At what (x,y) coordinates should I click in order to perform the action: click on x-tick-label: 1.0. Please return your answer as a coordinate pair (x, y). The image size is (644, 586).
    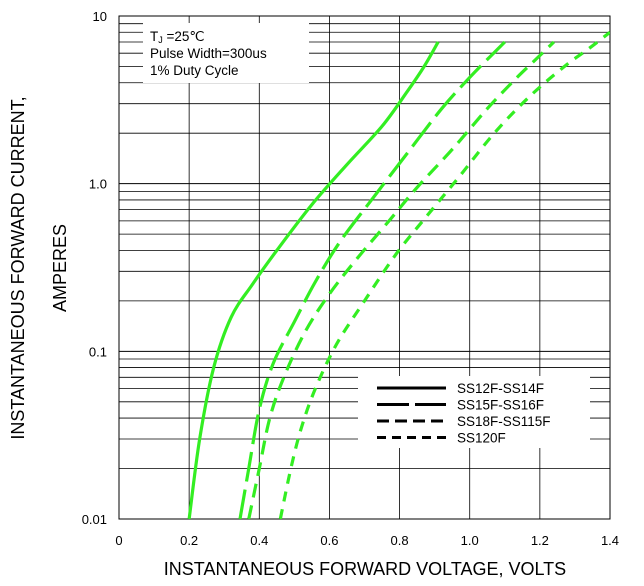
    Looking at the image, I should click on (470, 540).